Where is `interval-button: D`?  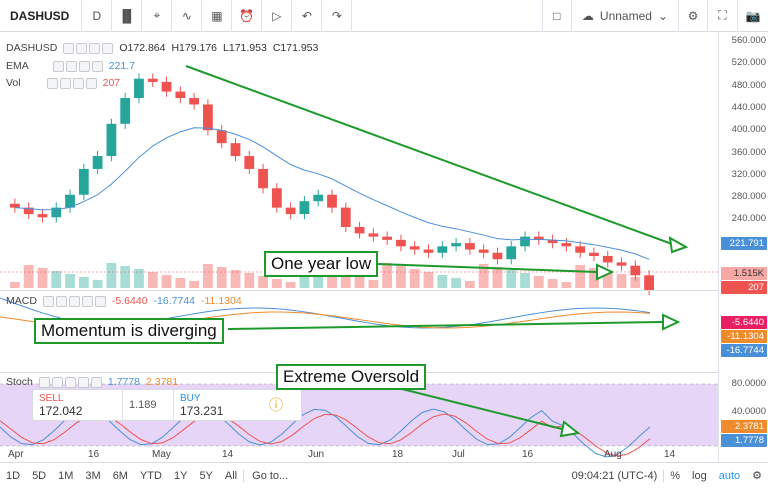
interval-button: D is located at coordinates (97, 16).